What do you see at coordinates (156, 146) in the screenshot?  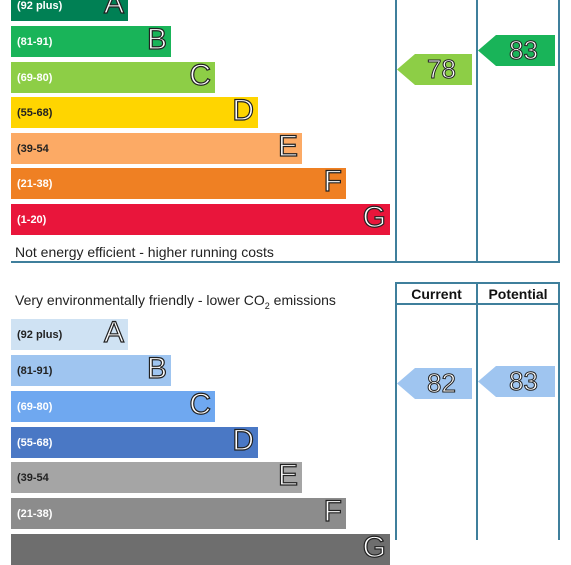 I see `energy-band-e: (39-54 E` at bounding box center [156, 146].